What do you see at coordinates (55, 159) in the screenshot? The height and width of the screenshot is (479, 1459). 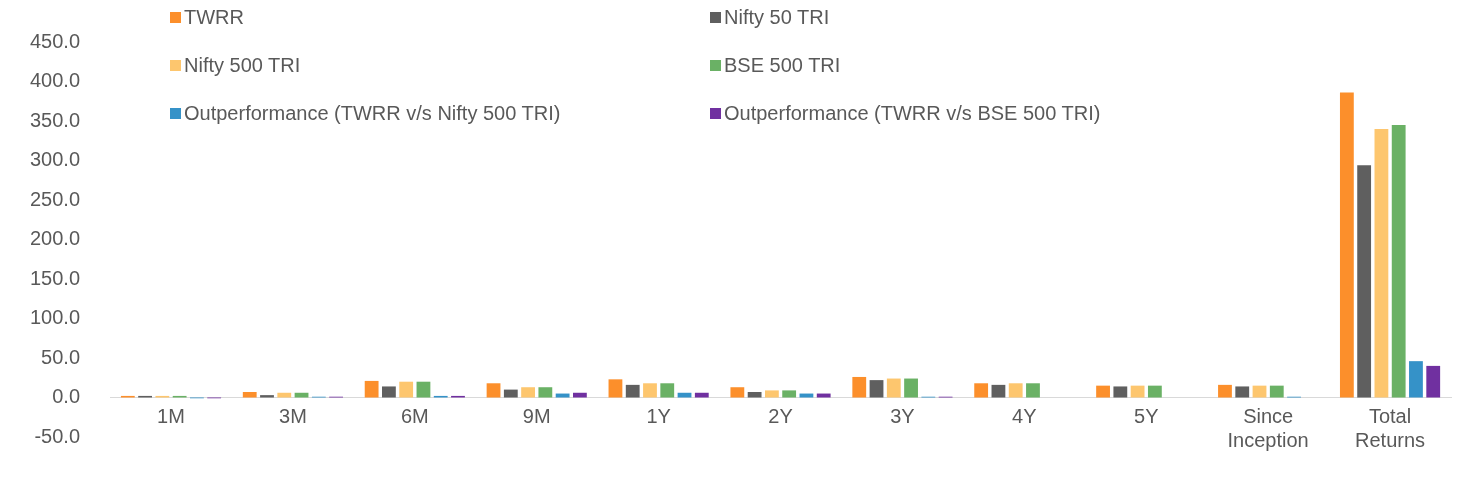 I see `y-tick-label: 300.0` at bounding box center [55, 159].